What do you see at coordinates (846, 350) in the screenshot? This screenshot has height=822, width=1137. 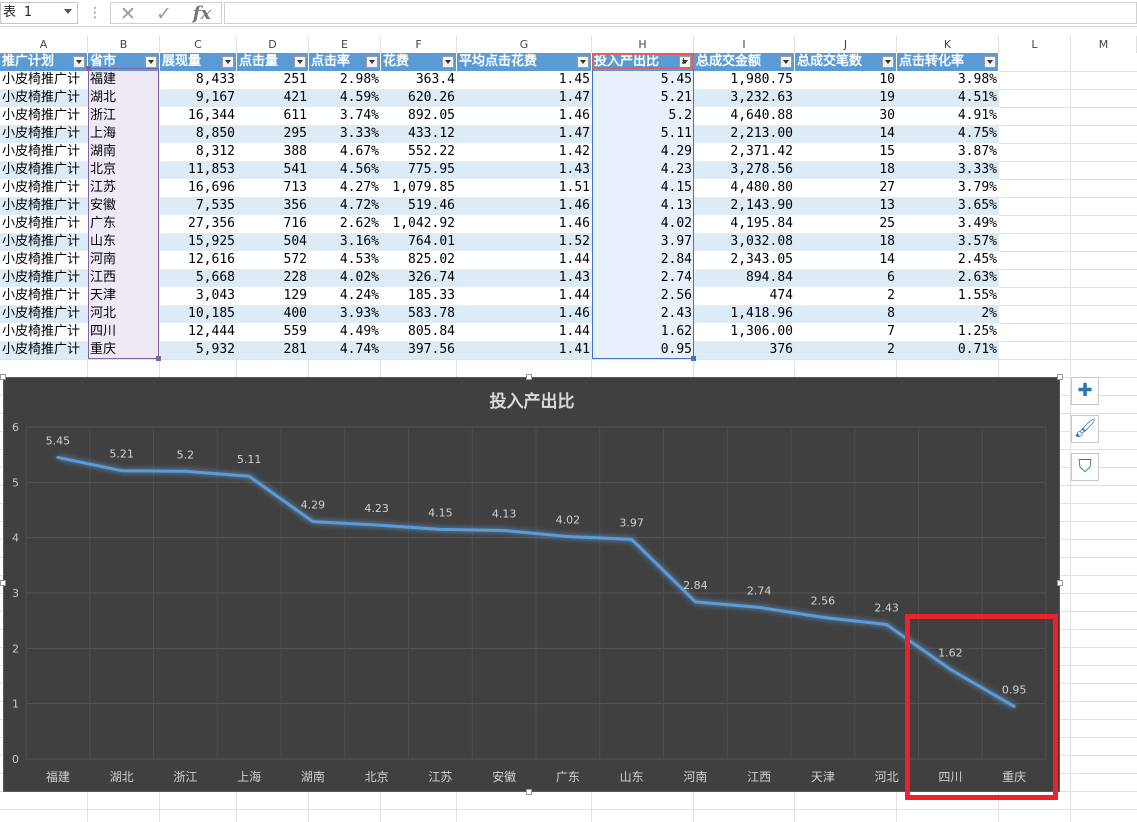 I see `table-cell: 2` at bounding box center [846, 350].